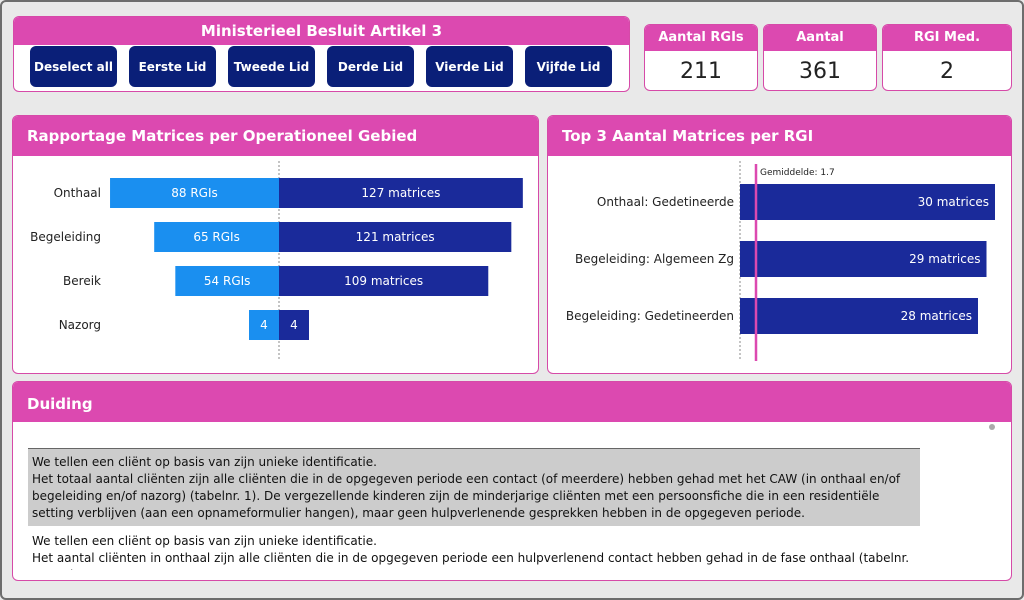 This screenshot has height=600, width=1024. Describe the element at coordinates (654, 259) in the screenshot. I see `category-label: Begeleiding: Algemeen Zg` at that location.